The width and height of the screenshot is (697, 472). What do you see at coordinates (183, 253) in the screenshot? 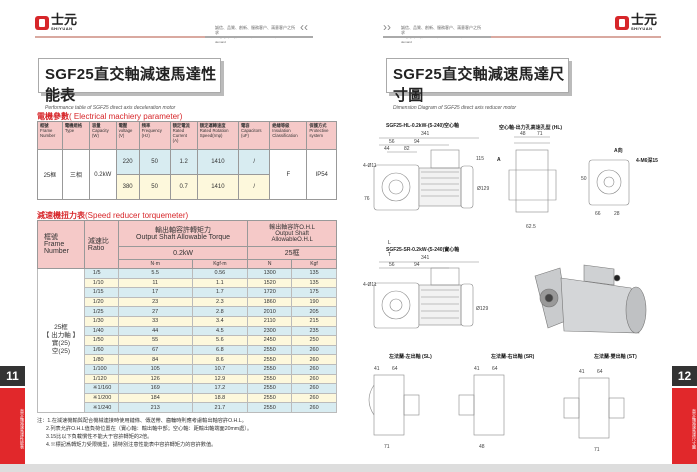
I see `power-header: 0.2kW` at bounding box center [183, 253].